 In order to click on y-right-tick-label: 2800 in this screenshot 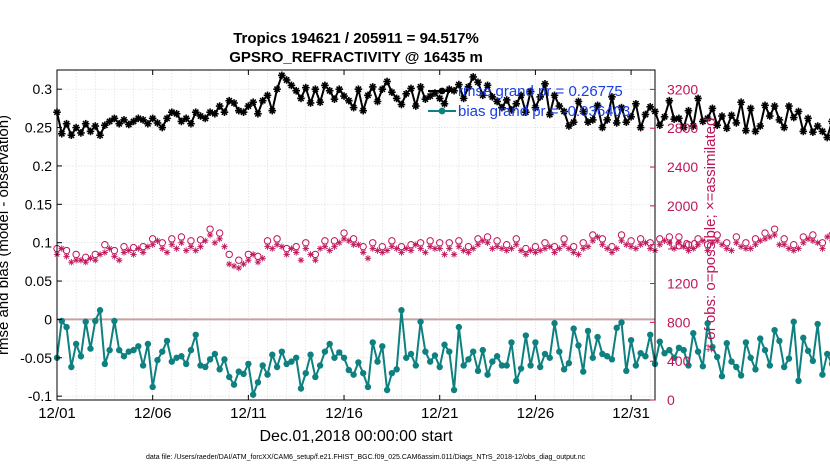, I will do `click(682, 128)`.